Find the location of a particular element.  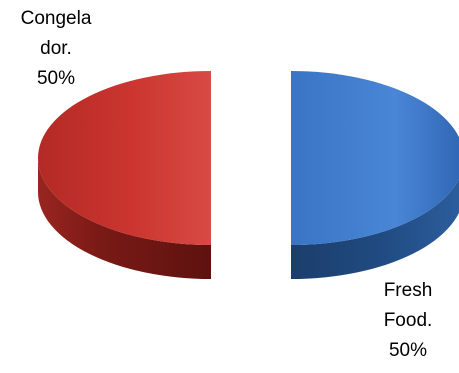

slice-label-congelador: Congela dor. 50% is located at coordinates (56, 49).